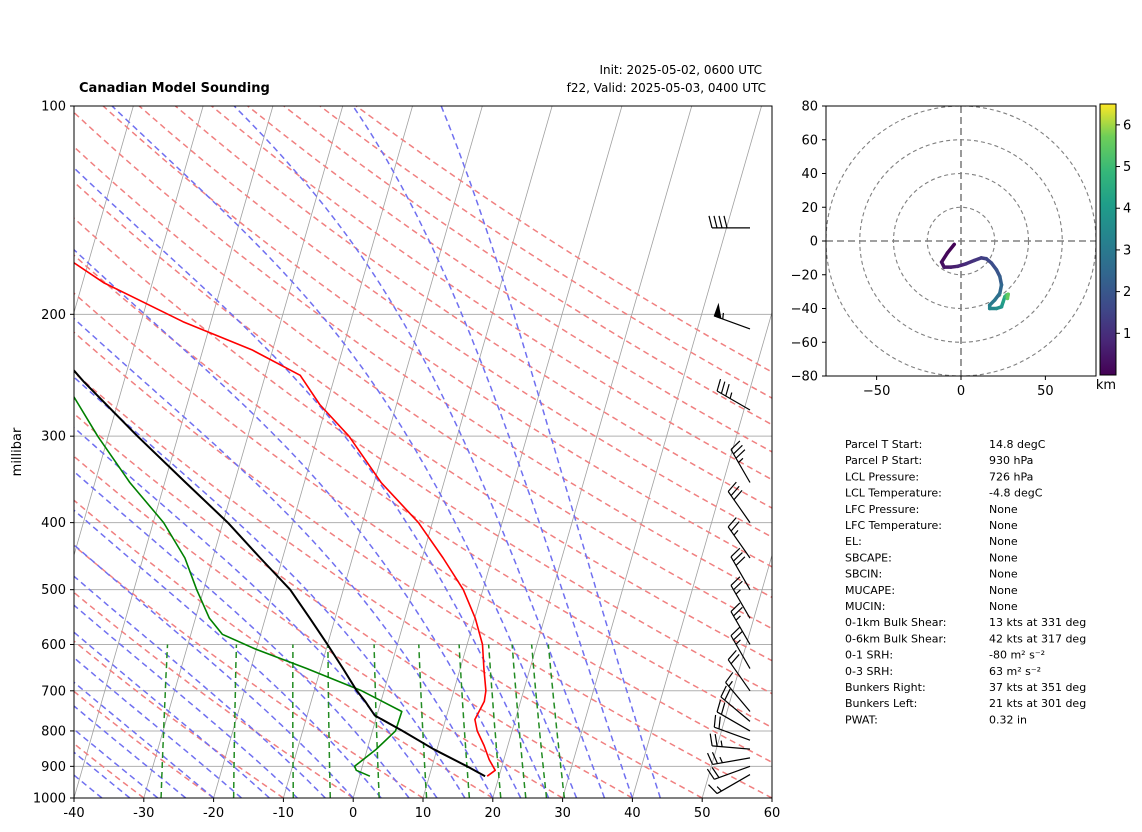 This screenshot has height=832, width=1142. Describe the element at coordinates (1011, 460) in the screenshot. I see `stat-value: 930 hPa` at that location.